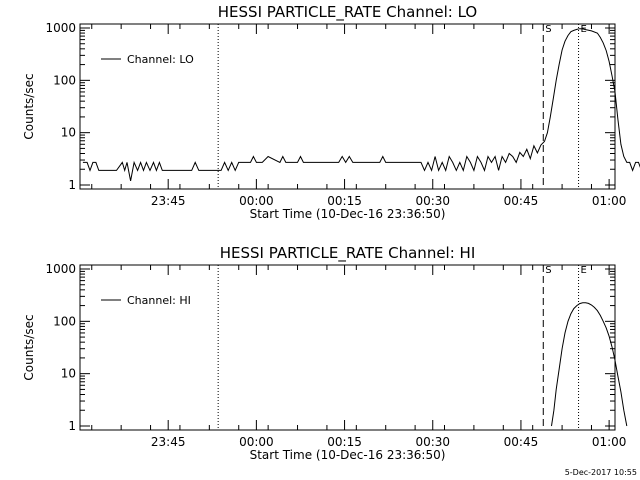 The height and width of the screenshot is (480, 640). I want to click on chart-title: HESSI PARTICLE_RATE Channel: HI, so click(348, 253).